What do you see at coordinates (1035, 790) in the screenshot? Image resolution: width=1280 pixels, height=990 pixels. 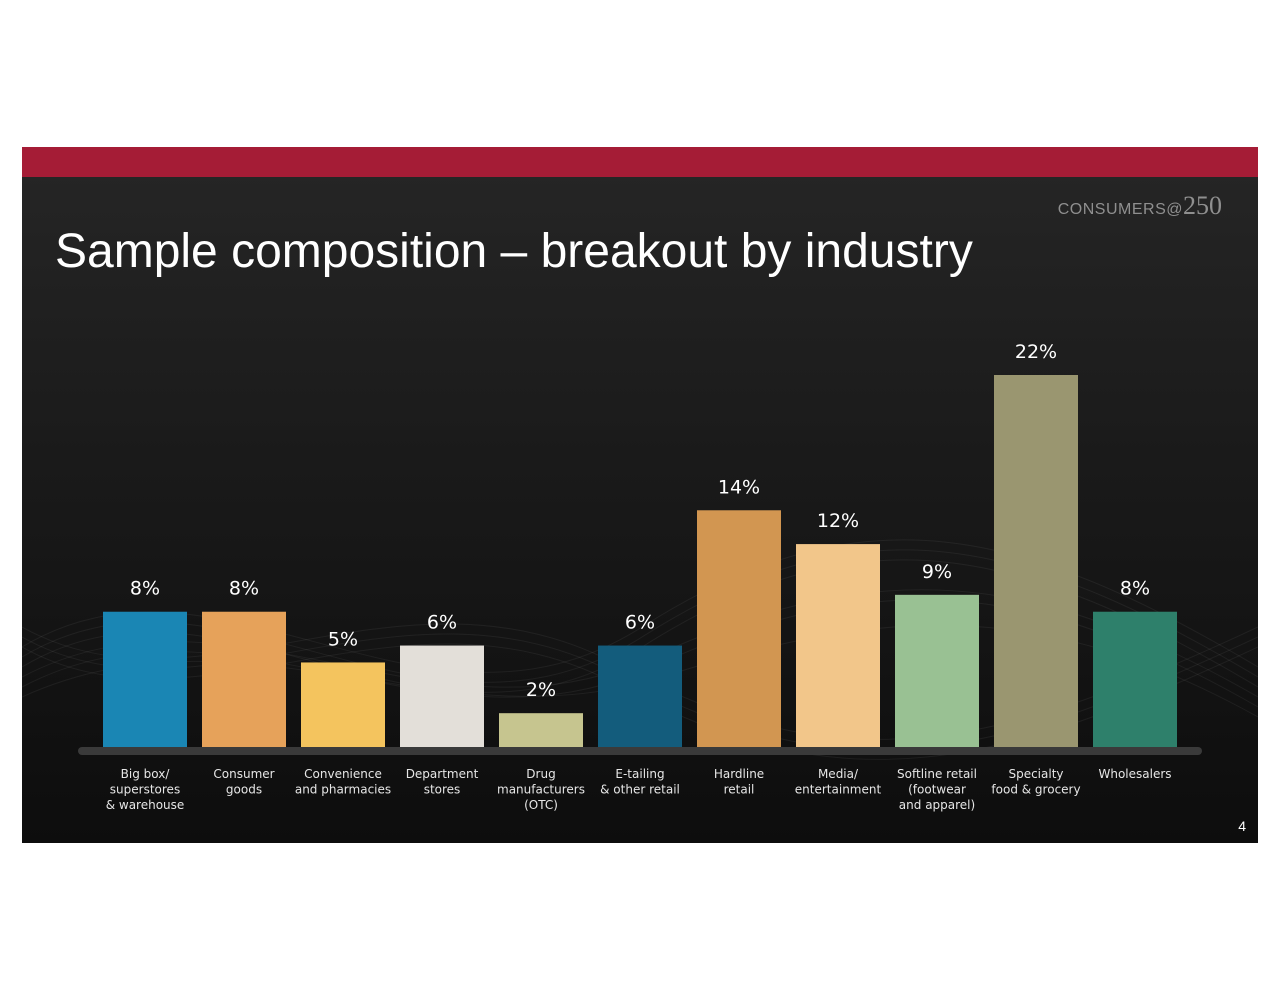 I see `category-label-line: food & grocery` at bounding box center [1035, 790].